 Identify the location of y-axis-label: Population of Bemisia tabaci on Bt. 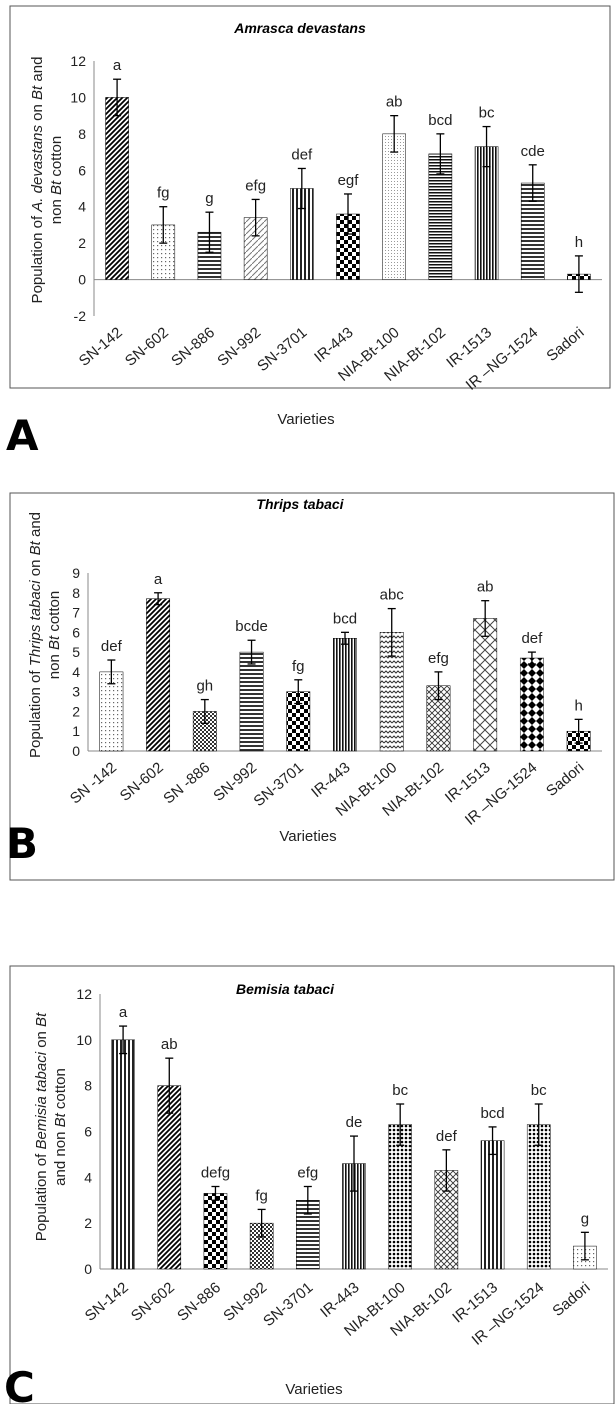
(41, 1126).